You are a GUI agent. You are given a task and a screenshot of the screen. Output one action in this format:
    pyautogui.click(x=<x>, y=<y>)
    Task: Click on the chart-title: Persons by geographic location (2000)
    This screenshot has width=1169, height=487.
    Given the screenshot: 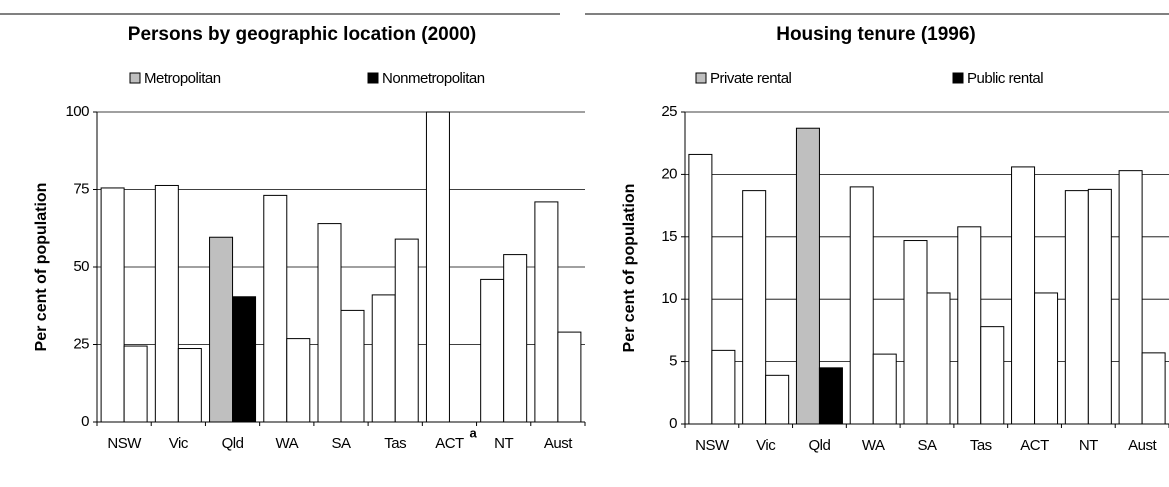 What is the action you would take?
    pyautogui.click(x=302, y=34)
    